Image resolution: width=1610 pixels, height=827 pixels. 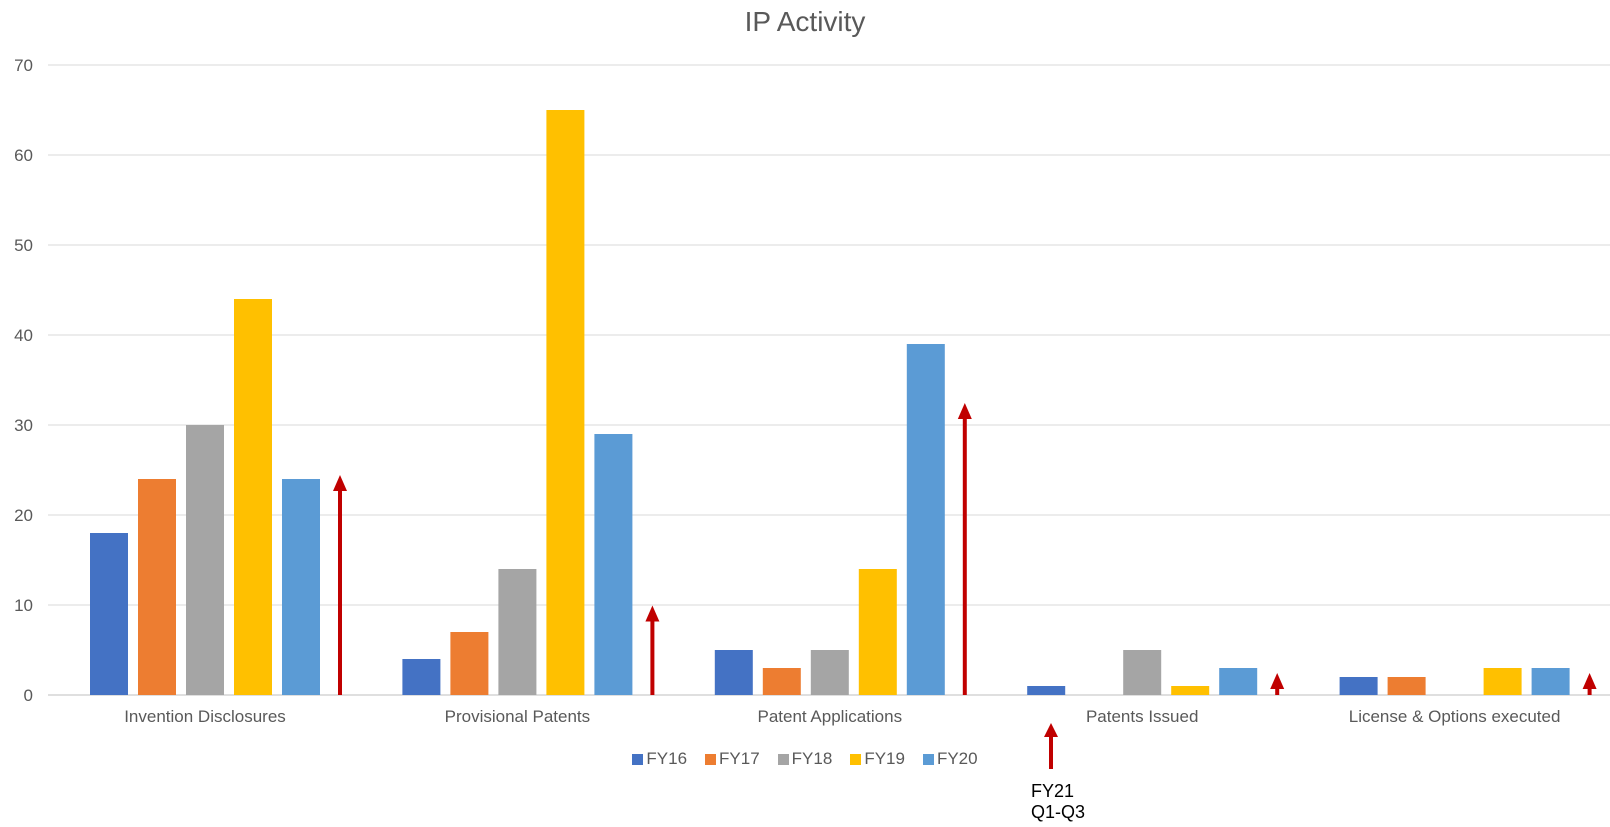 I want to click on y-tick-label: 70, so click(x=23, y=65).